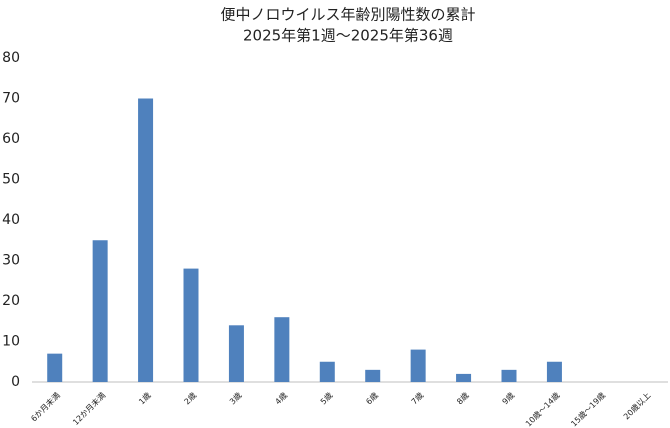 This screenshot has height=428, width=670. I want to click on x-tick-label: 12か月未満, so click(88, 408).